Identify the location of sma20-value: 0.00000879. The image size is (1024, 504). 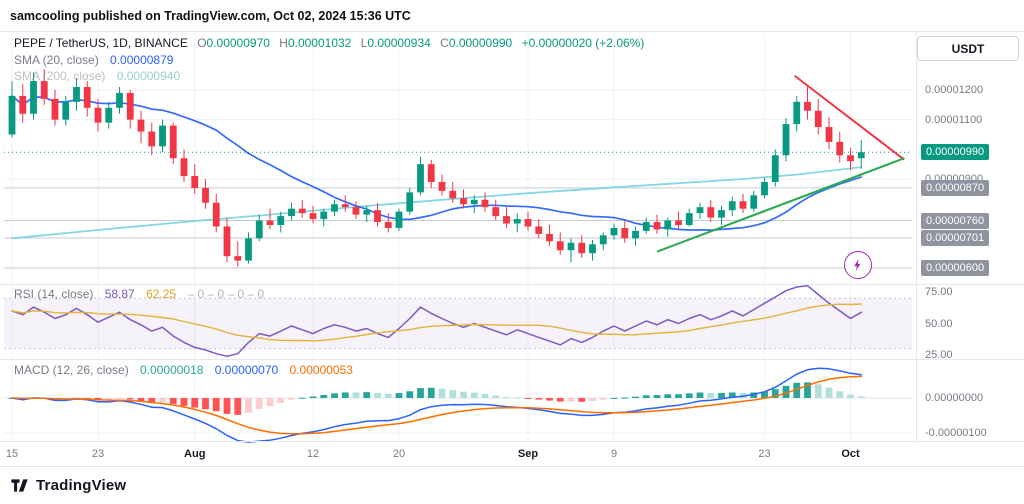
(142, 60).